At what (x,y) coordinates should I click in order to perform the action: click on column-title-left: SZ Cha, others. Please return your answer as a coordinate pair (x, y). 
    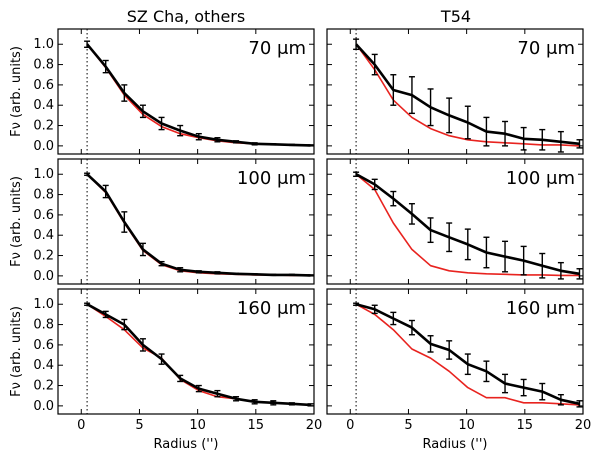
    Looking at the image, I should click on (186, 16).